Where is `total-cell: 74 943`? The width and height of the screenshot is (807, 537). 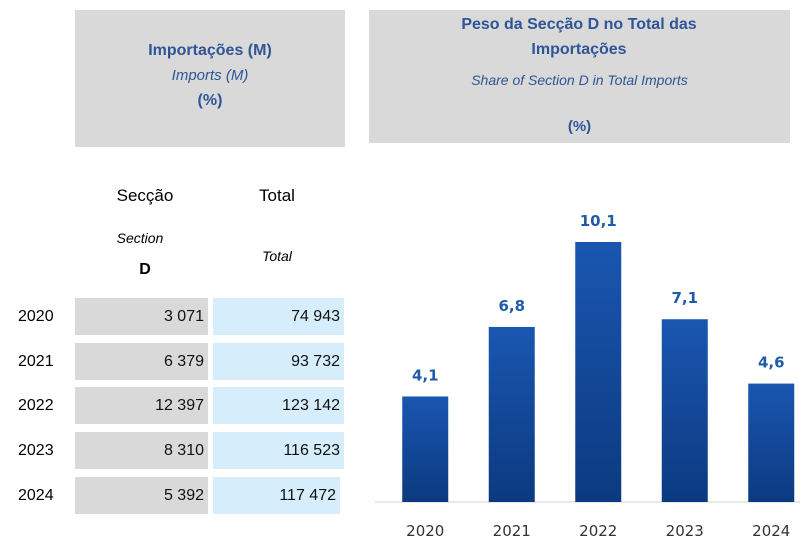 total-cell: 74 943 is located at coordinates (278, 316).